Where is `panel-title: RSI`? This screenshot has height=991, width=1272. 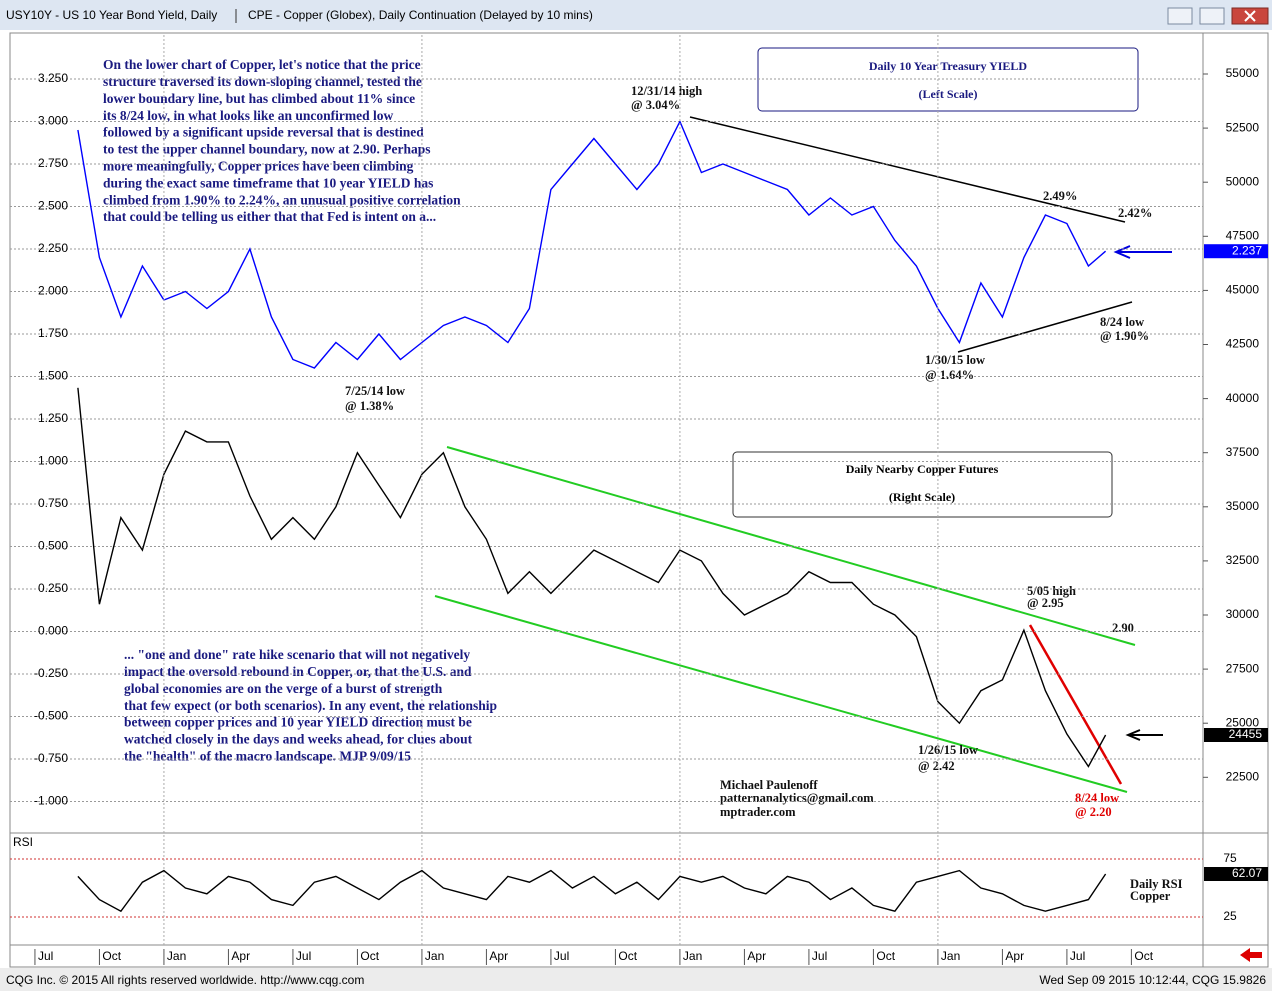
panel-title: RSI is located at coordinates (23, 842).